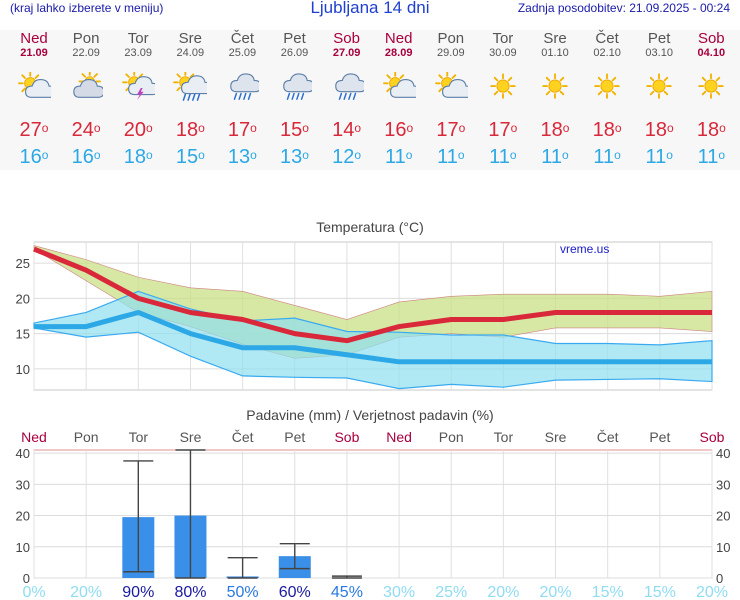  What do you see at coordinates (23, 298) in the screenshot?
I see `temp-ytick-label: 20` at bounding box center [23, 298].